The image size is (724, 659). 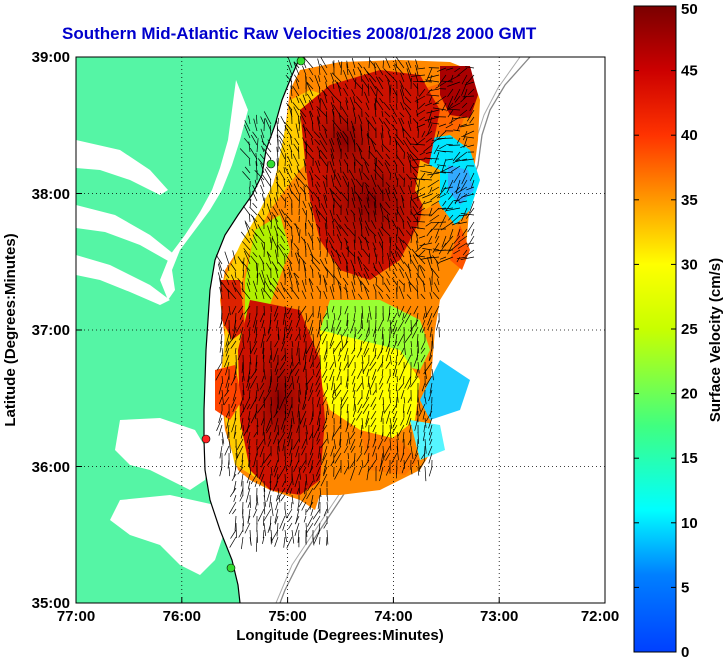 What do you see at coordinates (51, 330) in the screenshot?
I see `y-tick-label: 37:00` at bounding box center [51, 330].